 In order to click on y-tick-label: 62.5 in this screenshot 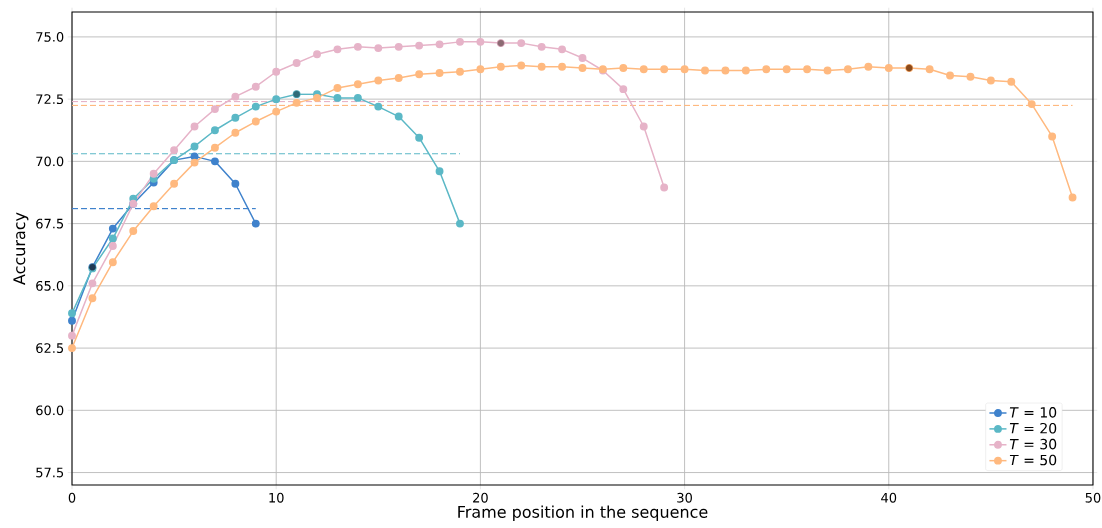, I will do `click(50, 348)`.